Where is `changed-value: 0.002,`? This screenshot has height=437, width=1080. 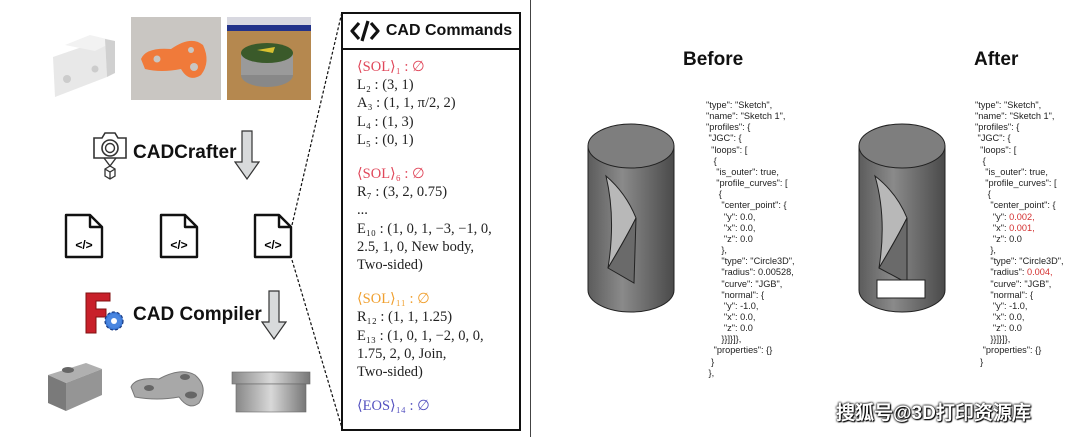
changed-value: 0.002, is located at coordinates (1022, 216).